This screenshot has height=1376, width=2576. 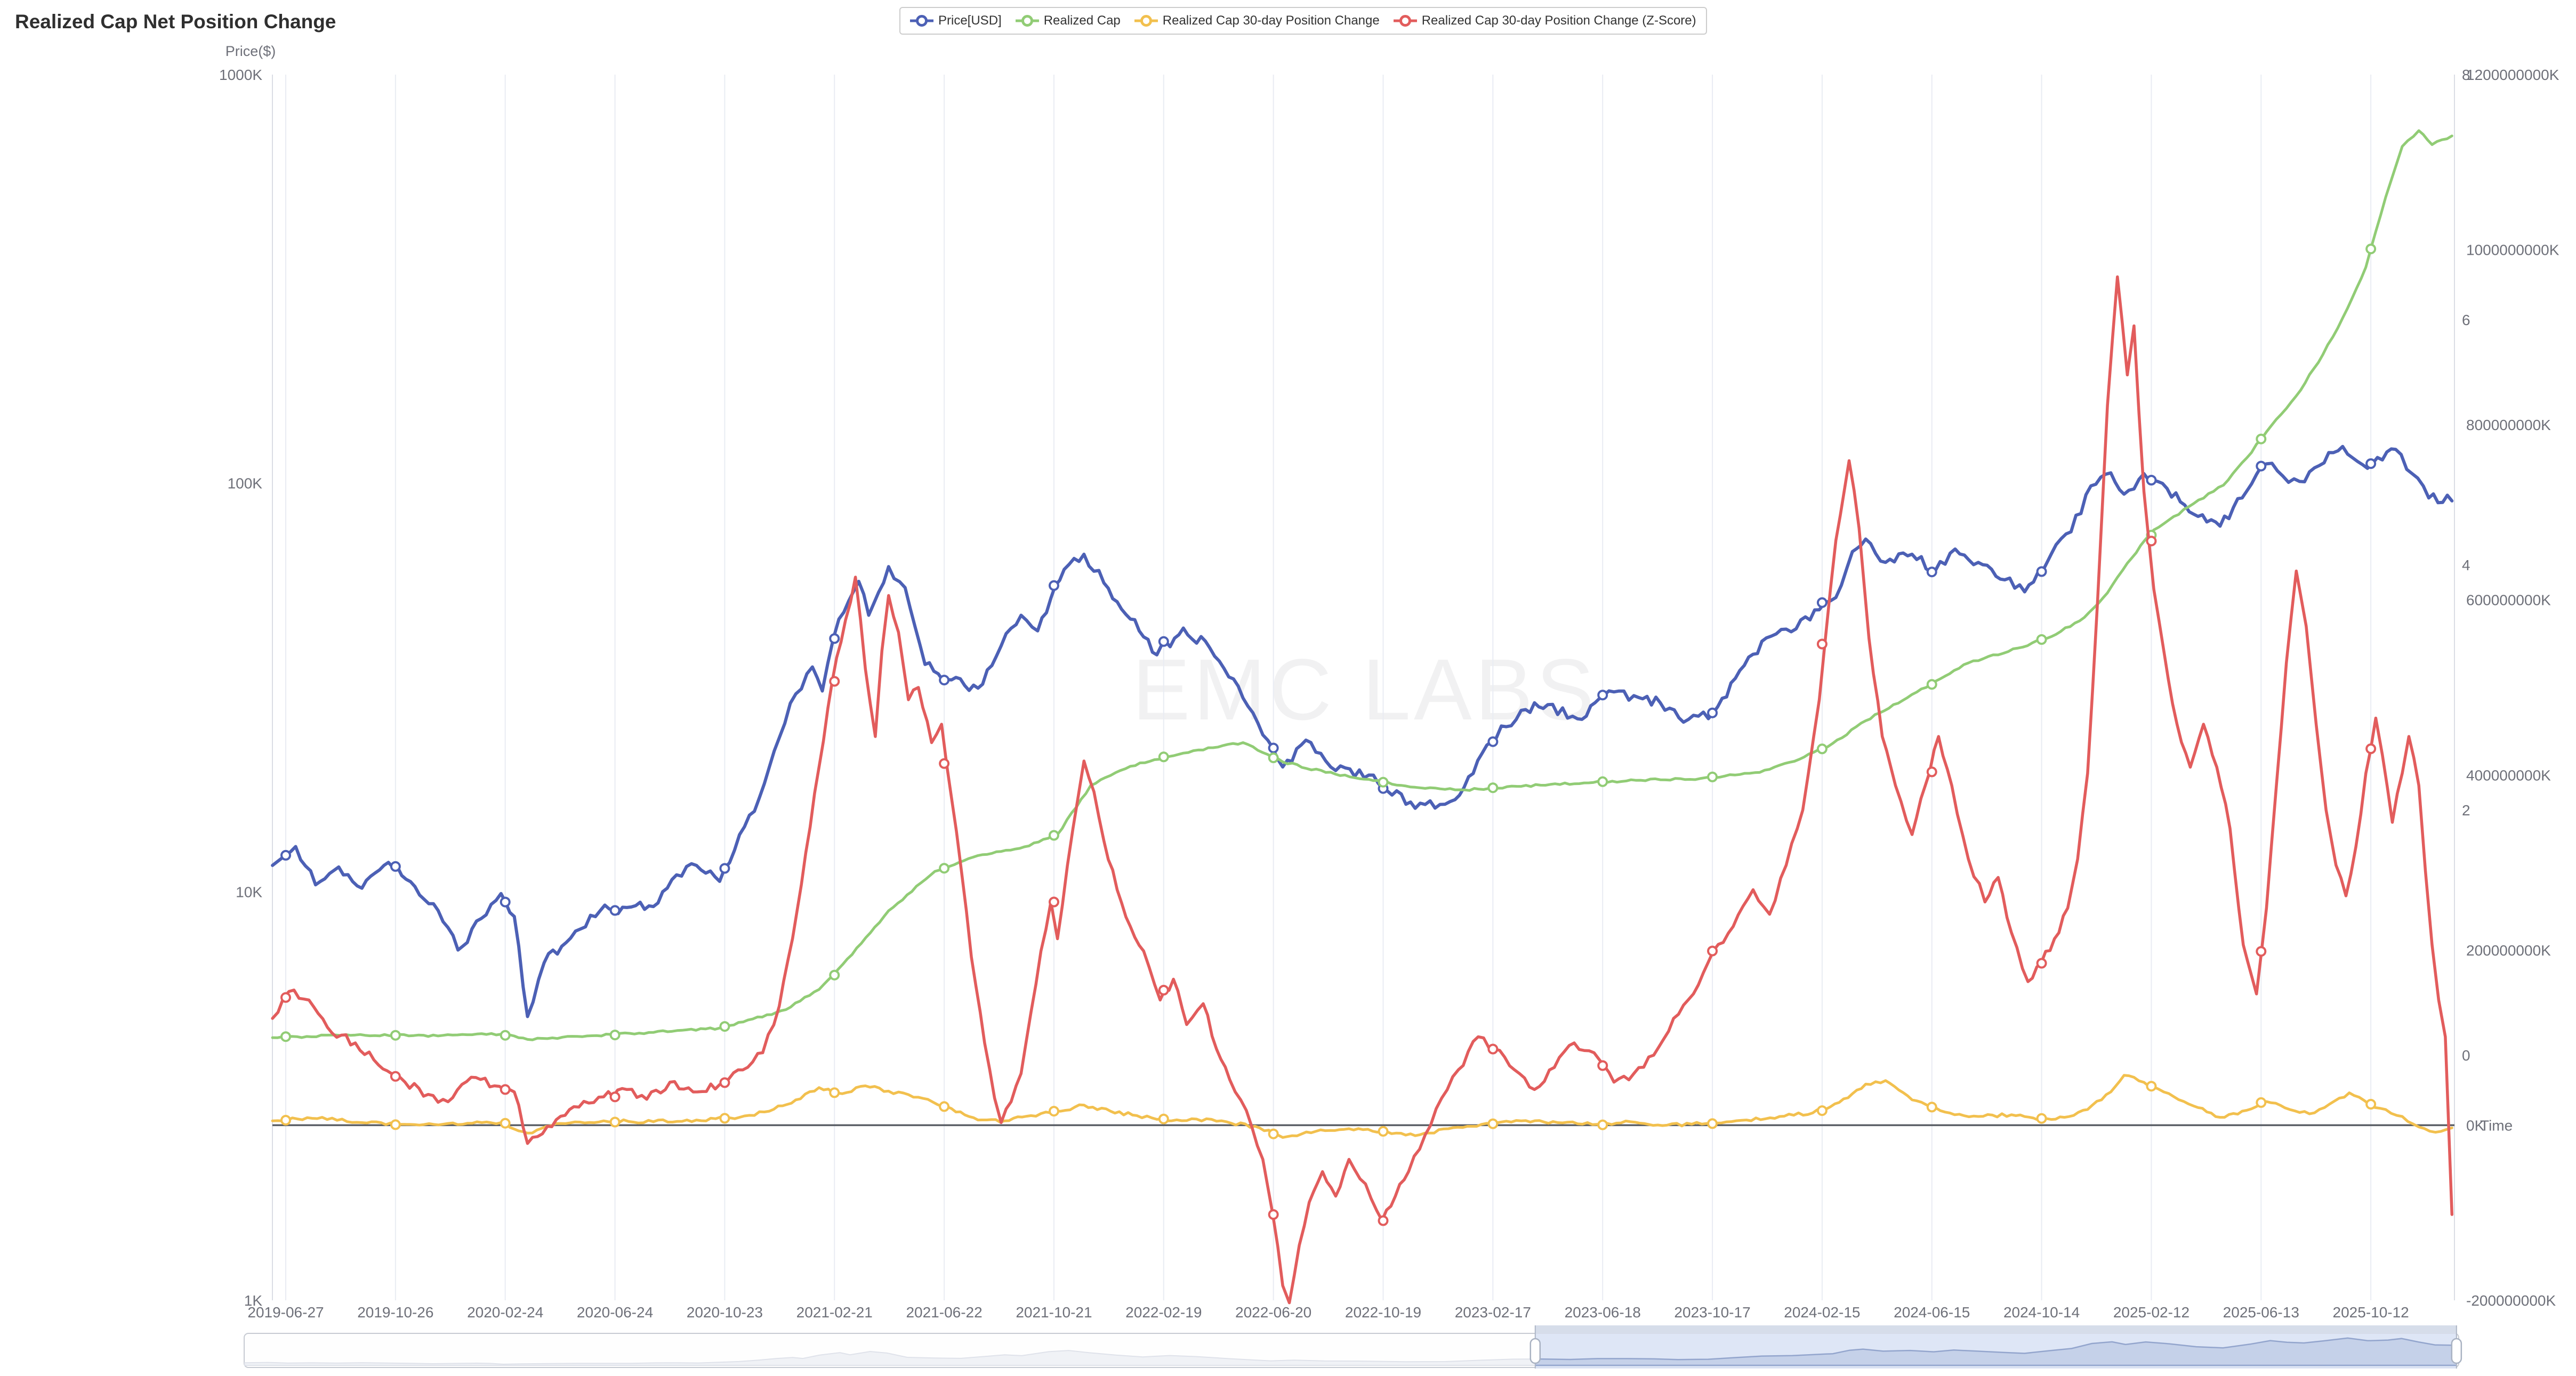 What do you see at coordinates (889, 1358) in the screenshot?
I see `datazoom-preview-unselected` at bounding box center [889, 1358].